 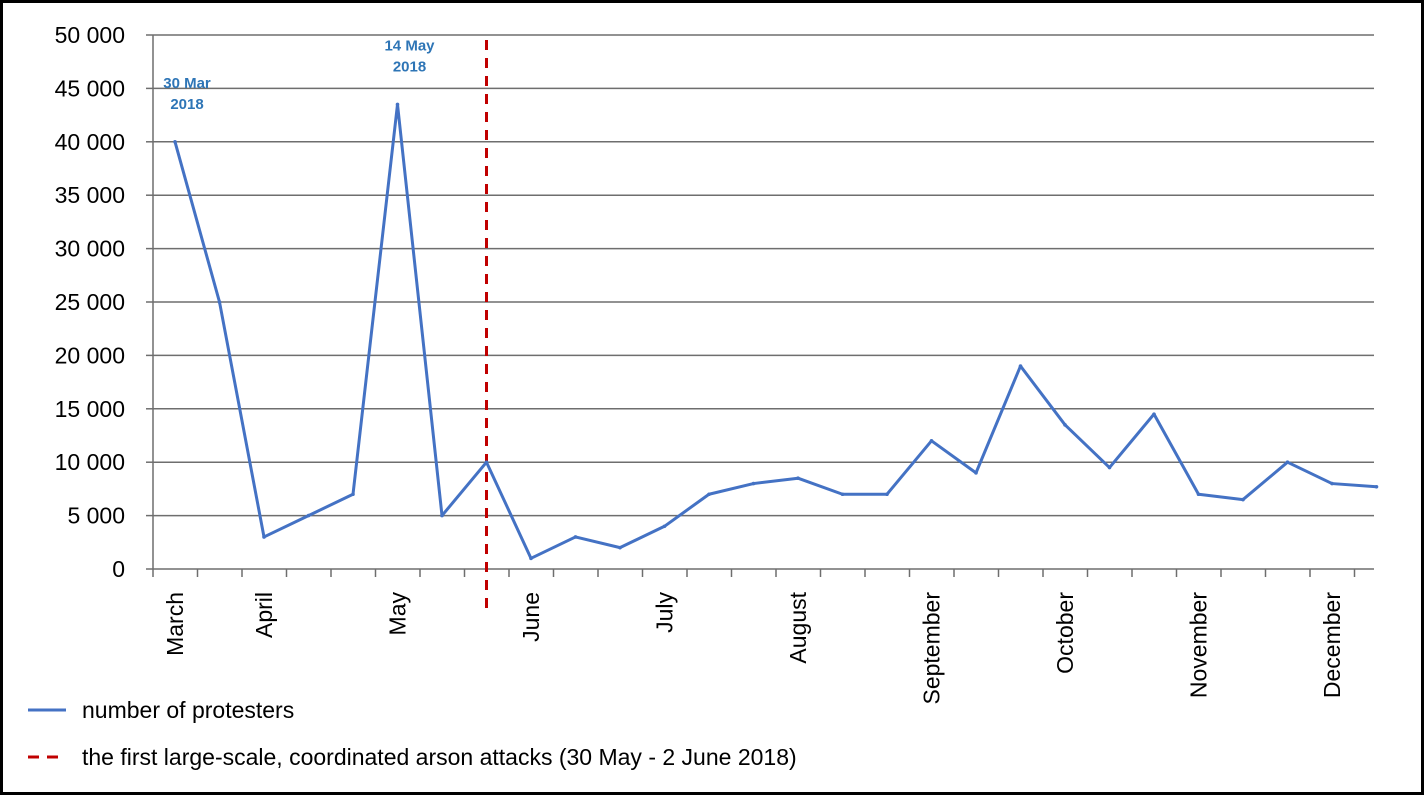 What do you see at coordinates (187, 83) in the screenshot?
I see `annotation-0-line1: 30 Mar` at bounding box center [187, 83].